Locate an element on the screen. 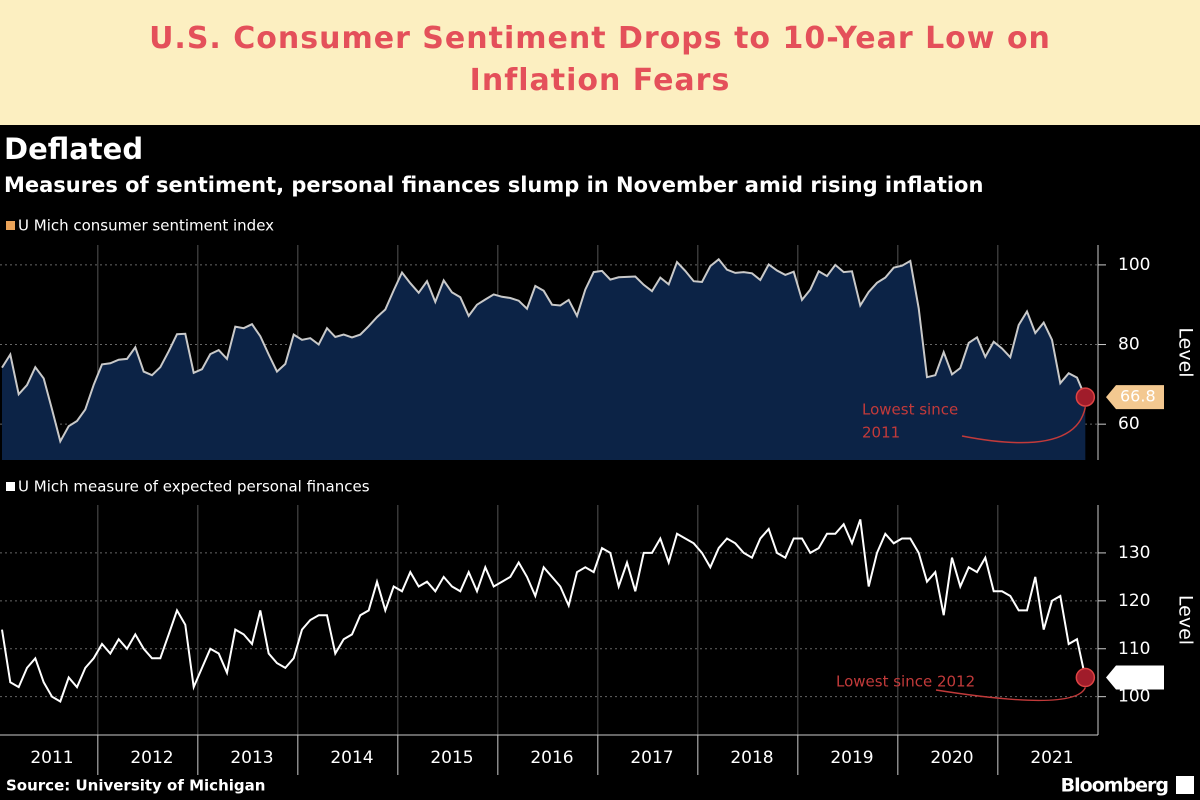  annotation: 2011 is located at coordinates (881, 433).